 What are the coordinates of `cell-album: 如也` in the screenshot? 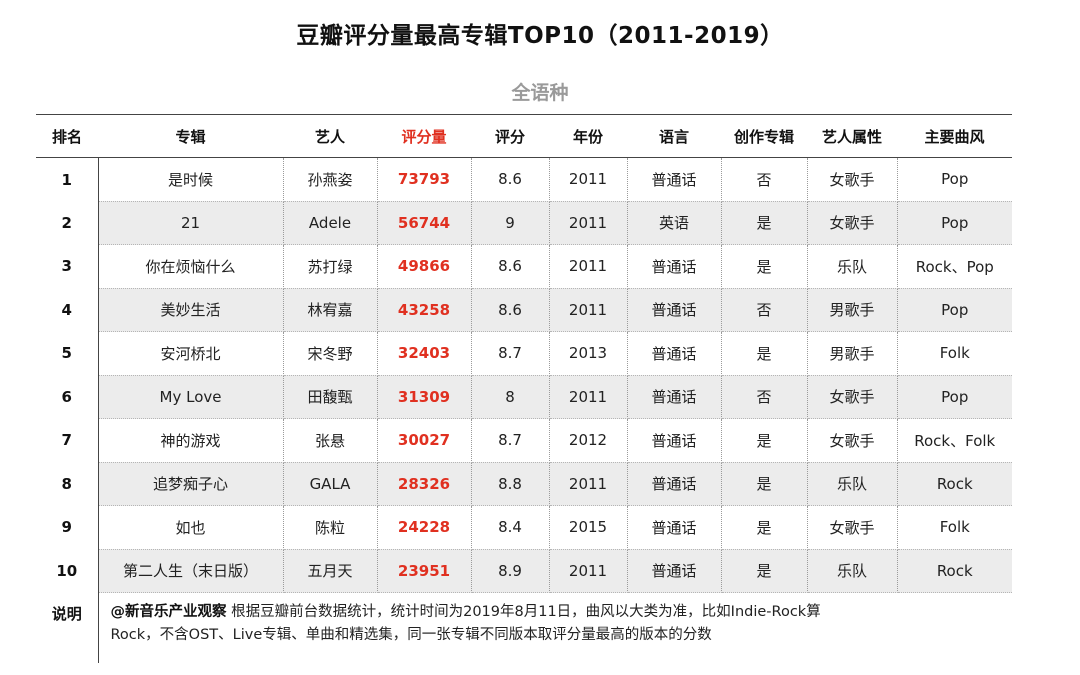 It's located at (191, 527).